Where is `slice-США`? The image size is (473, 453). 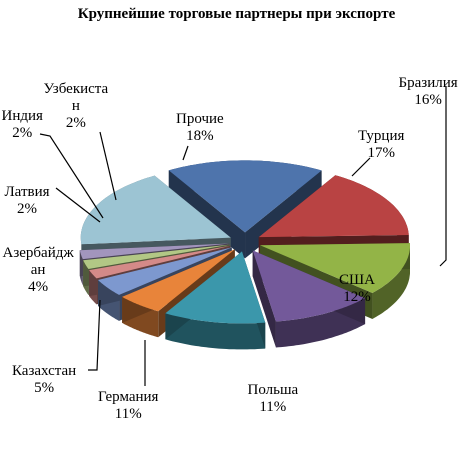
slice-США is located at coordinates (335, 268).